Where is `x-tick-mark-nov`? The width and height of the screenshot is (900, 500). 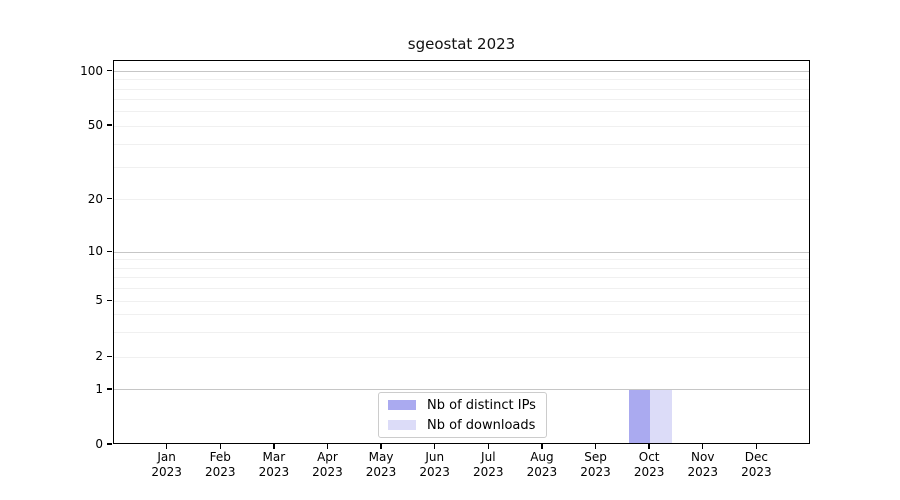
x-tick-mark-nov is located at coordinates (703, 446).